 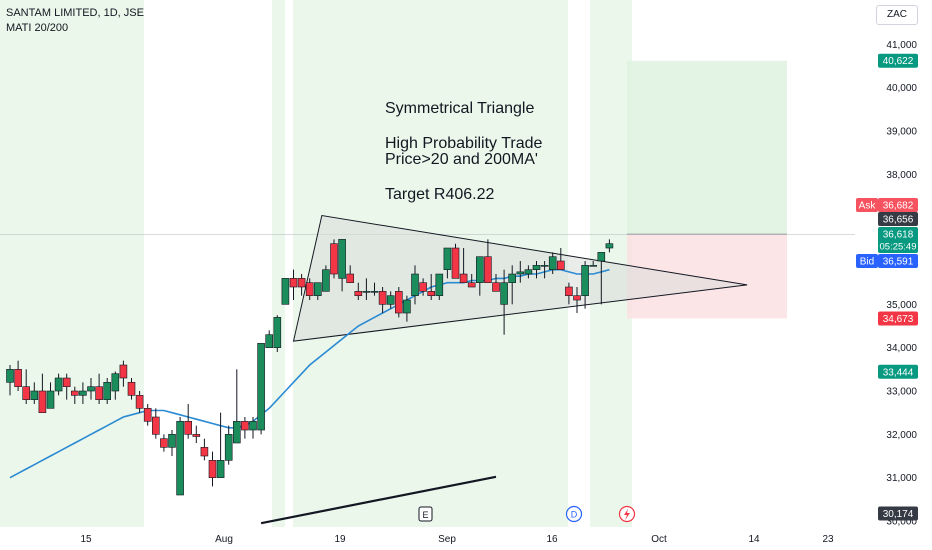 What do you see at coordinates (901, 435) in the screenshot?
I see `y-tick-label: 32,000` at bounding box center [901, 435].